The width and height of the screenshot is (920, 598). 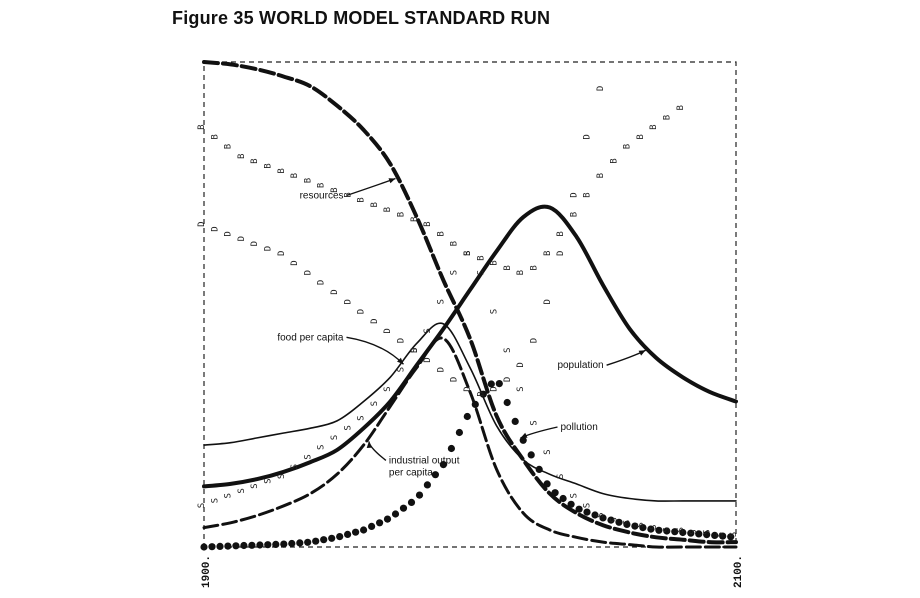 What do you see at coordinates (371, 187) in the screenshot?
I see `annotation-arrow` at bounding box center [371, 187].